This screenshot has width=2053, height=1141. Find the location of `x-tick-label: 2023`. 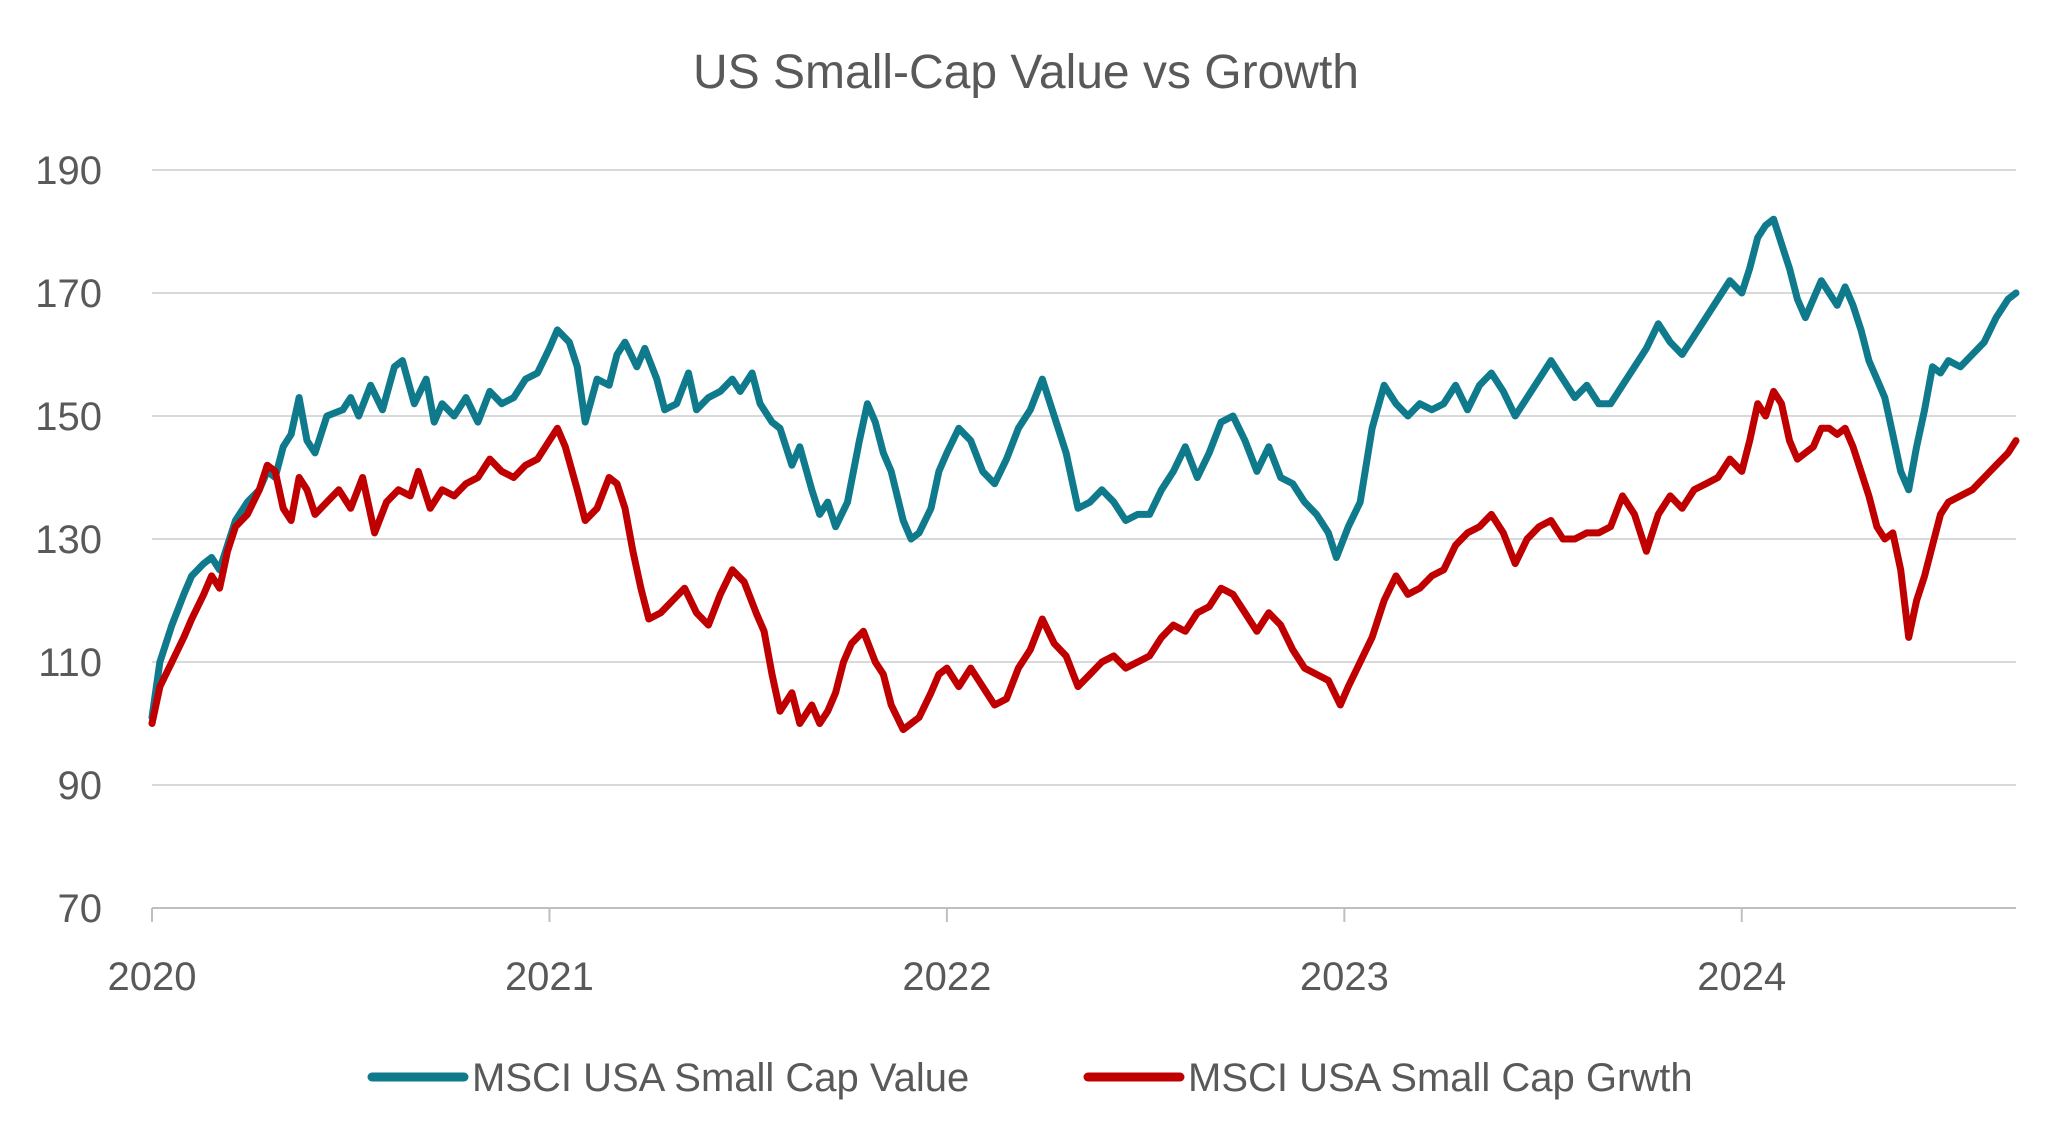

x-tick-label: 2023 is located at coordinates (1344, 977).